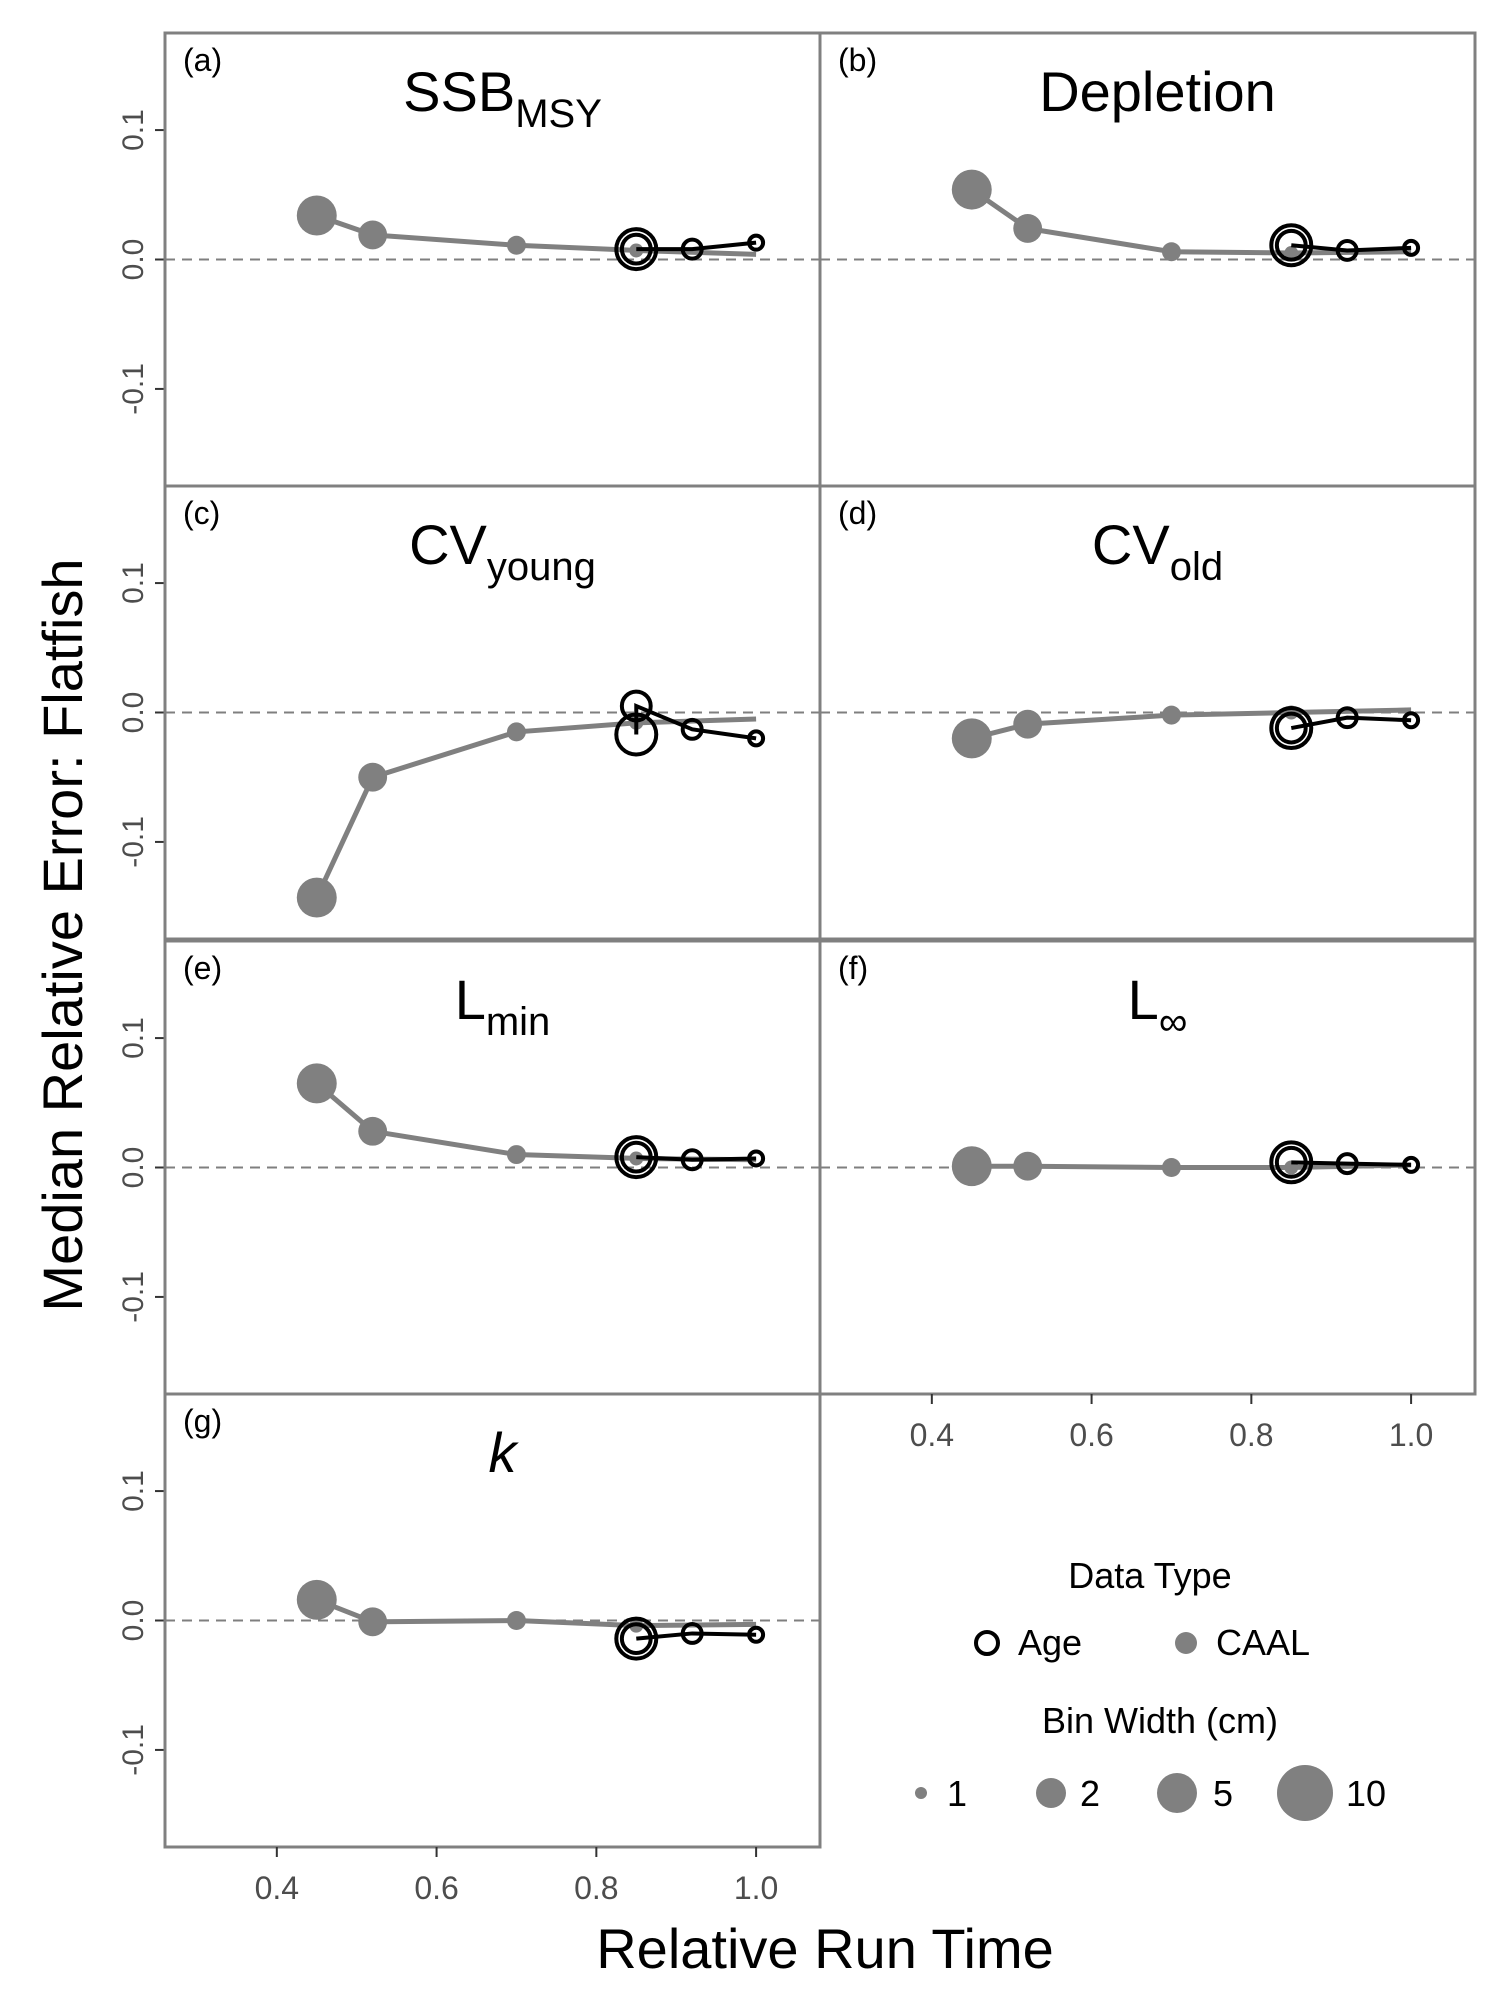 The height and width of the screenshot is (2000, 1500). Describe the element at coordinates (1090, 1793) in the screenshot. I see `legend-bin-label: 2` at that location.